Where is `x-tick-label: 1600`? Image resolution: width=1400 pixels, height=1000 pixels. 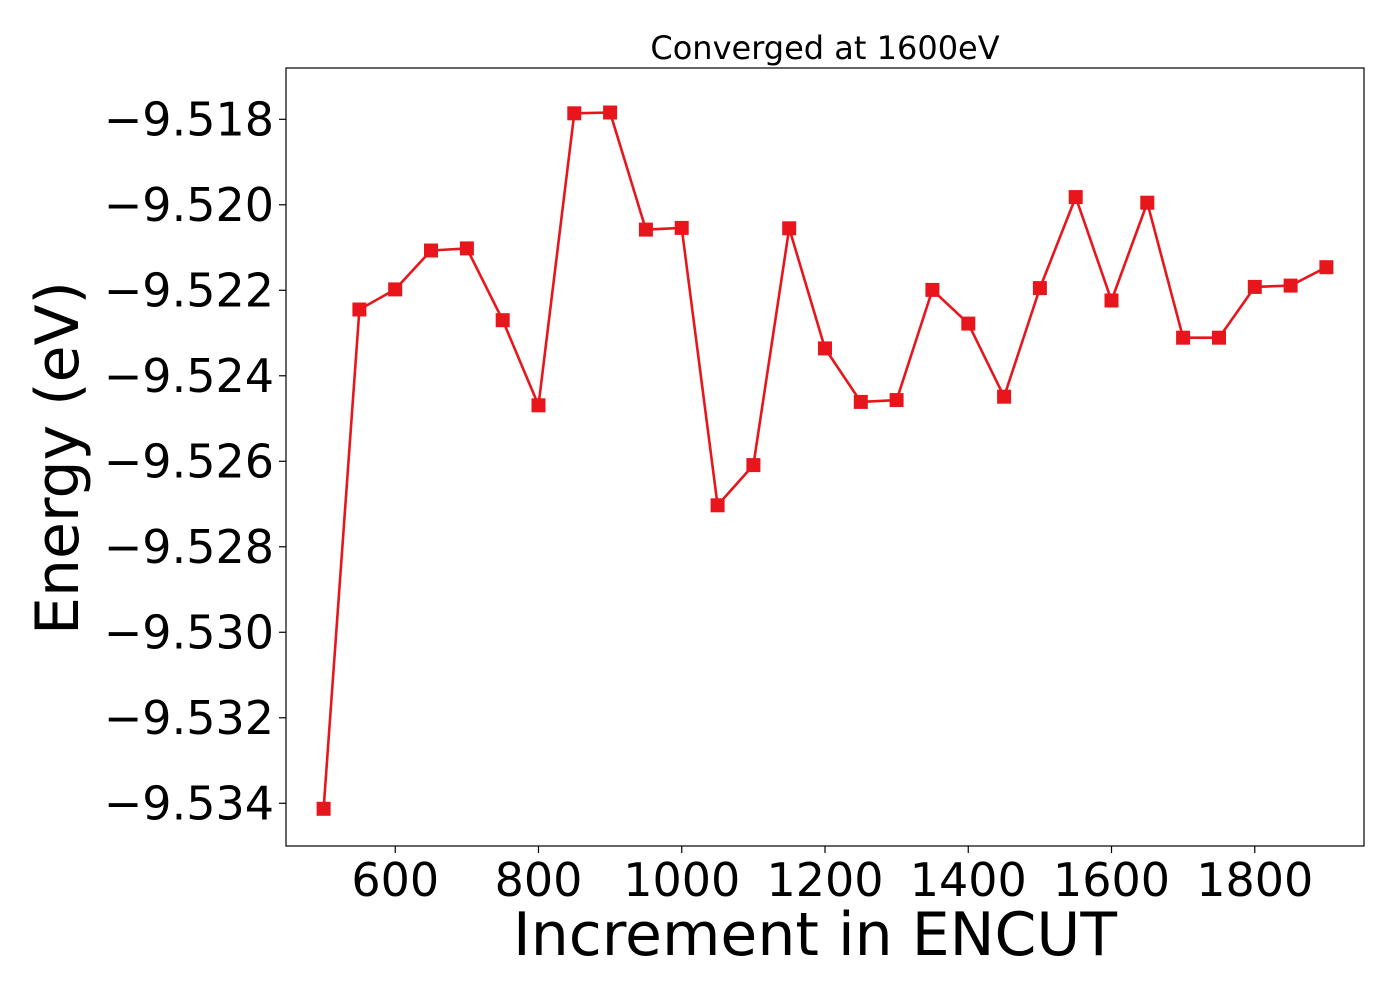 x-tick-label: 1600 is located at coordinates (1111, 880).